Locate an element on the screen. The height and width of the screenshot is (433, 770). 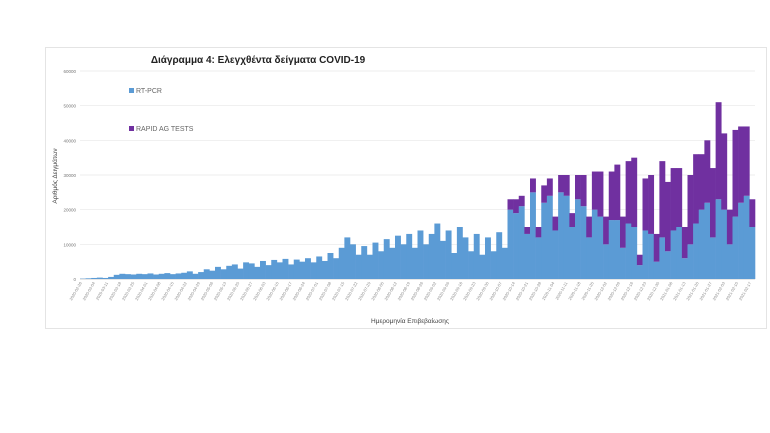
y-tick-label: 50000 is located at coordinates (69, 106).